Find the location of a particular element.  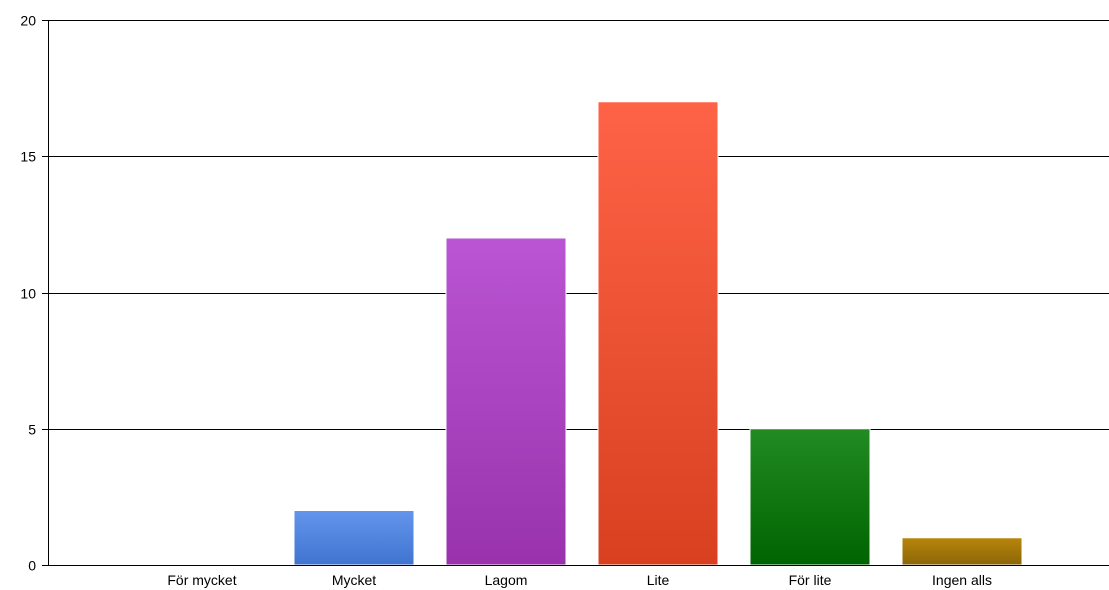

y-tick-label: 20 is located at coordinates (28, 21).